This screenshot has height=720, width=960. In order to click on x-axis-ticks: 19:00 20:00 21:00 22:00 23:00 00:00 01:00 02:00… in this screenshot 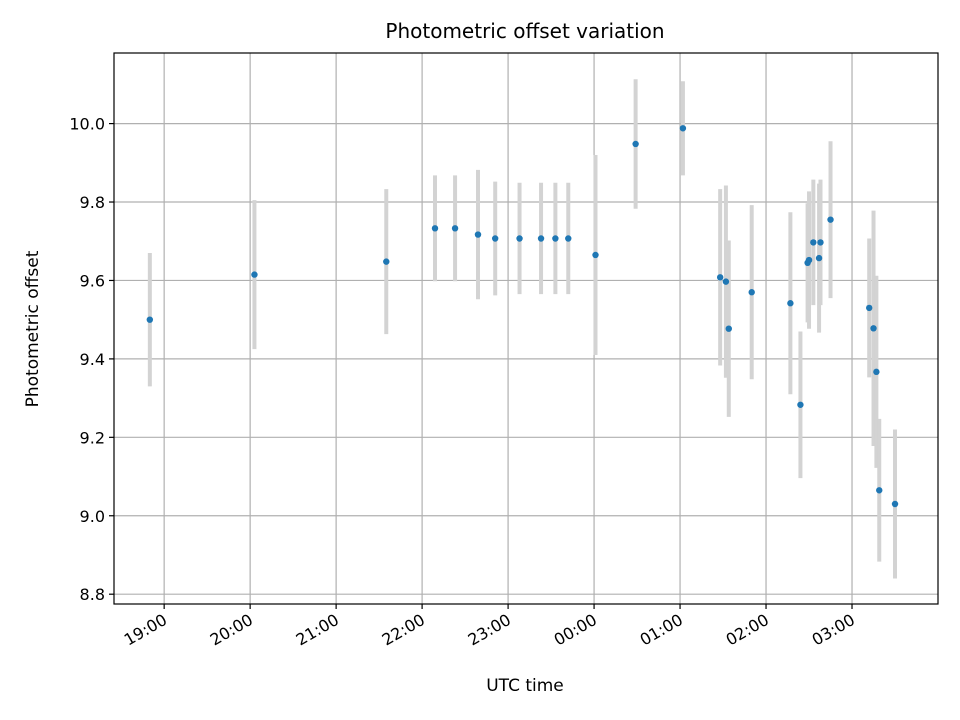, I will do `click(489, 627)`.